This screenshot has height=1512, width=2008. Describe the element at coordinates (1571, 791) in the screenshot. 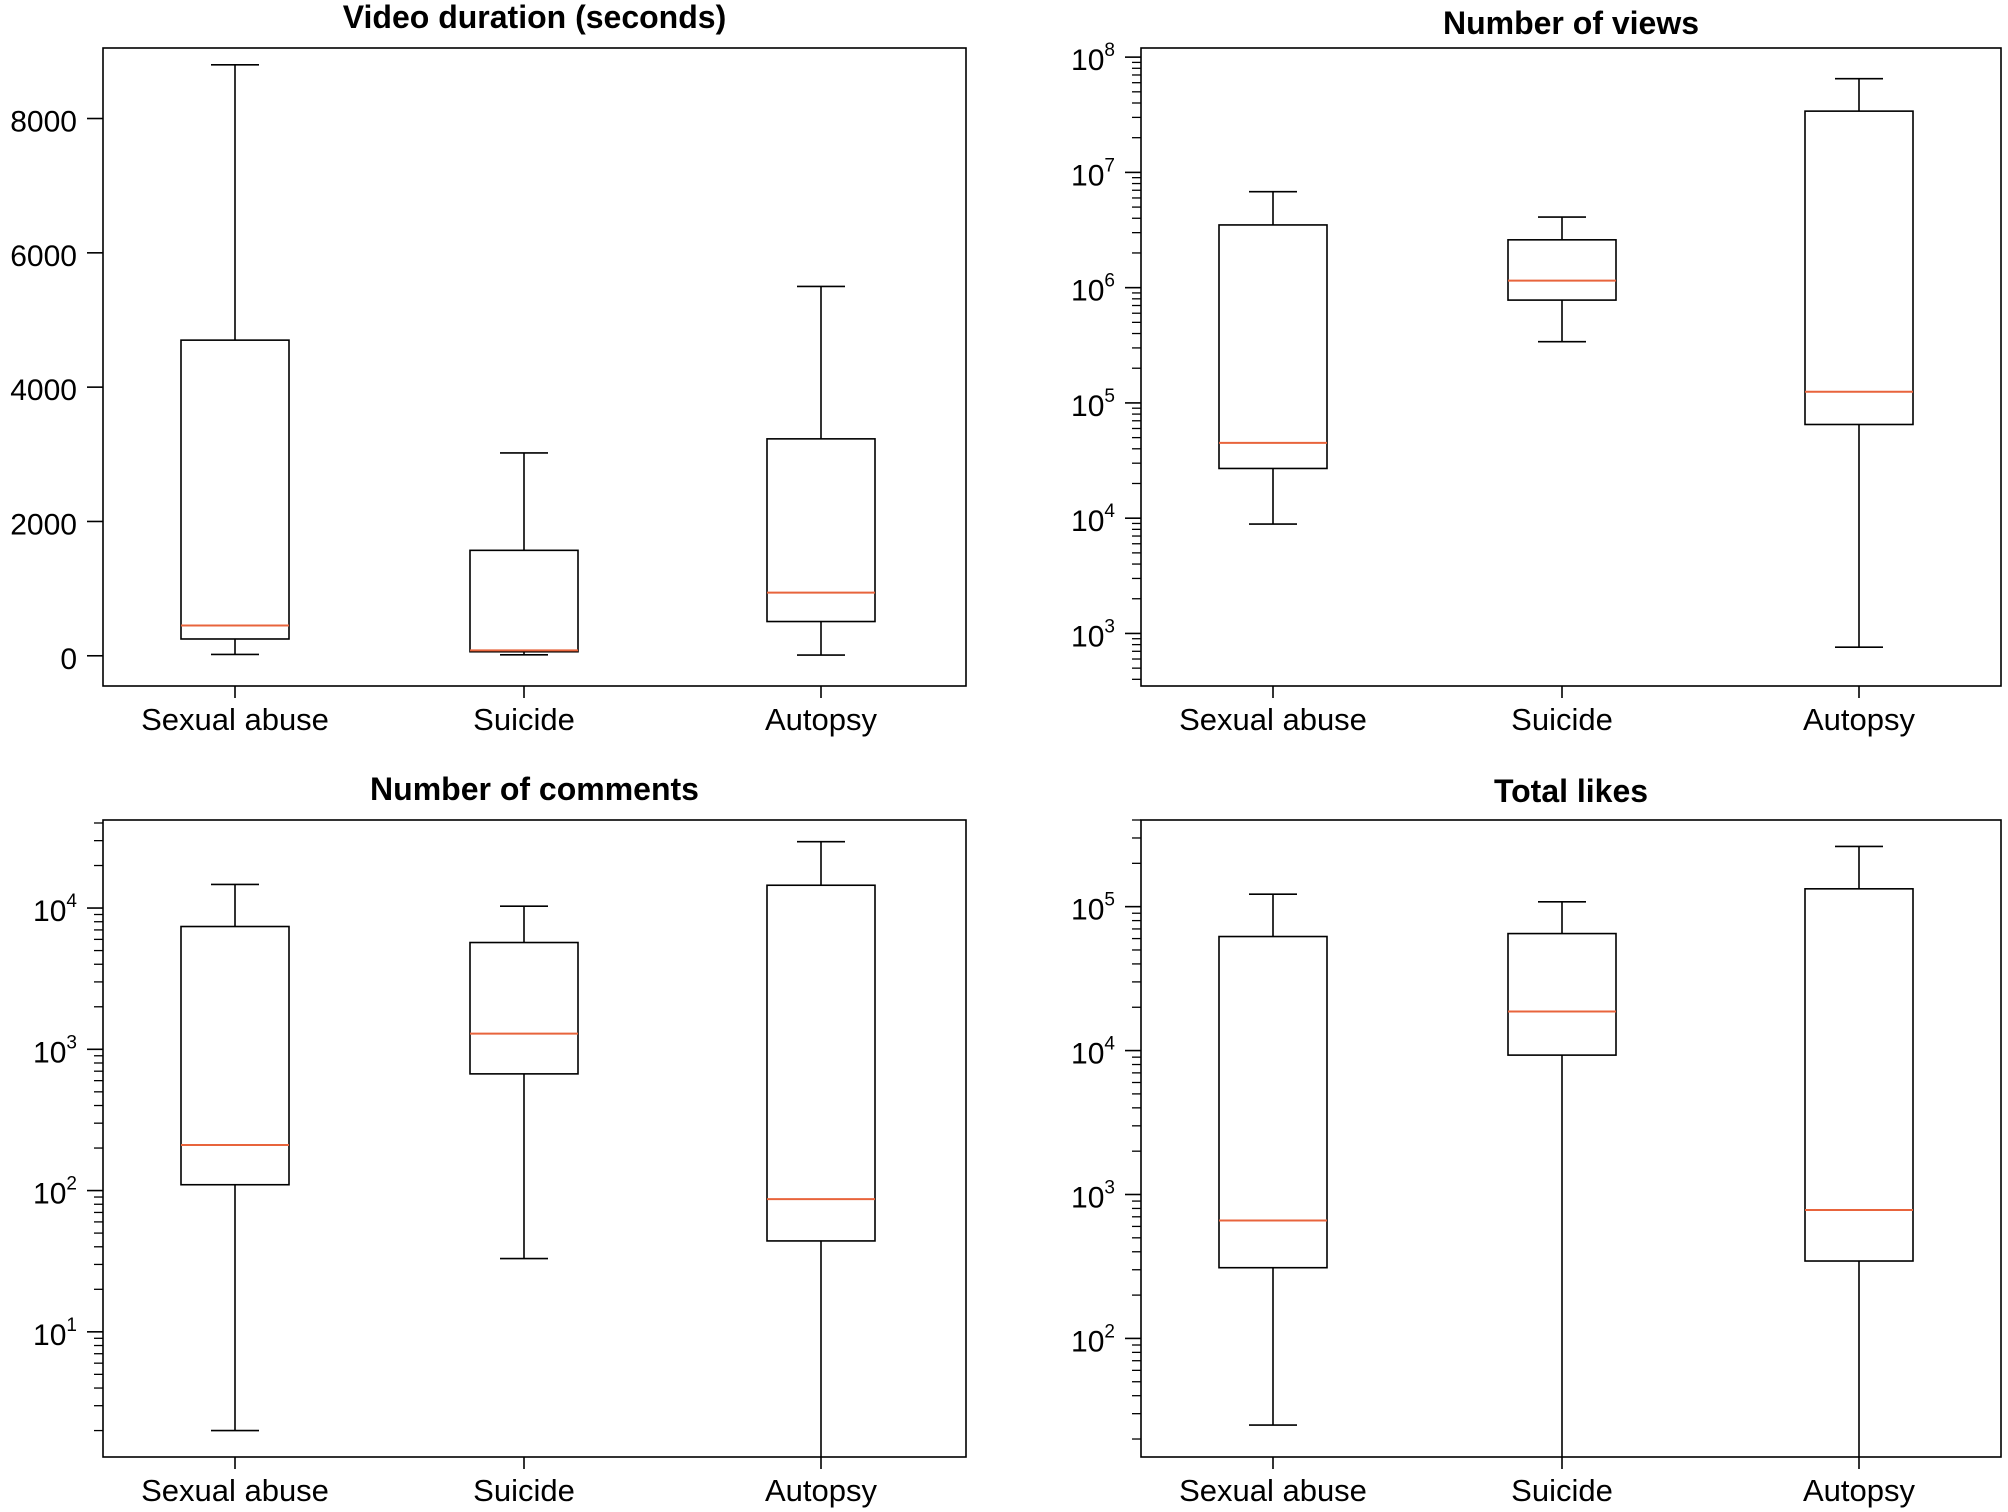

I see `chart-title: Total likes` at that location.